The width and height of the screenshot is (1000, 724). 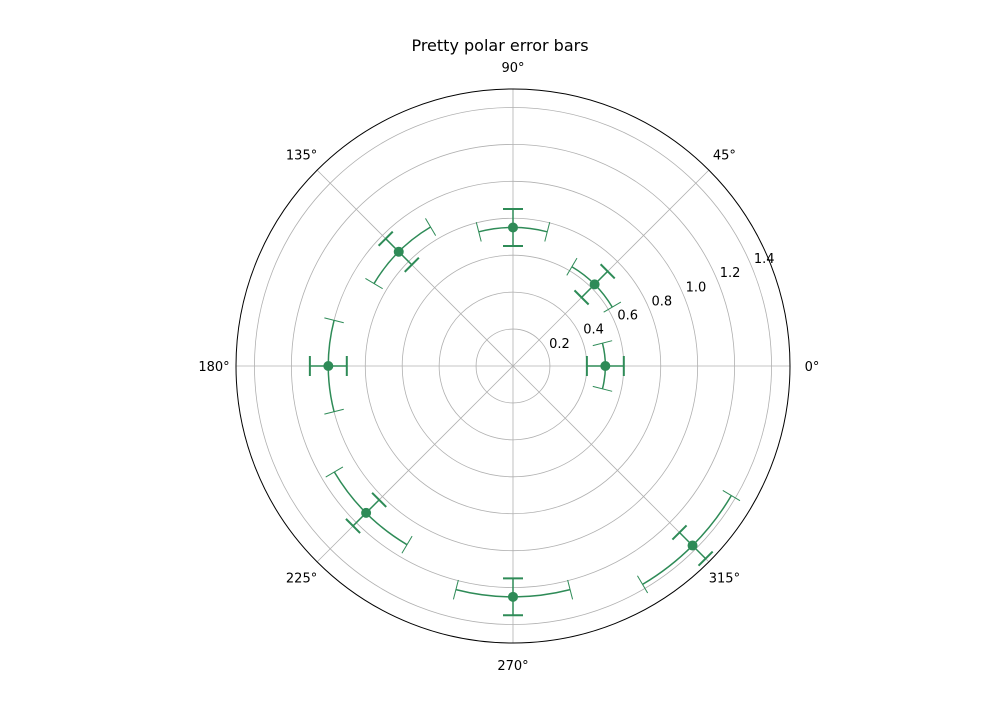 I want to click on theta-tick-label: 90°, so click(x=512, y=68).